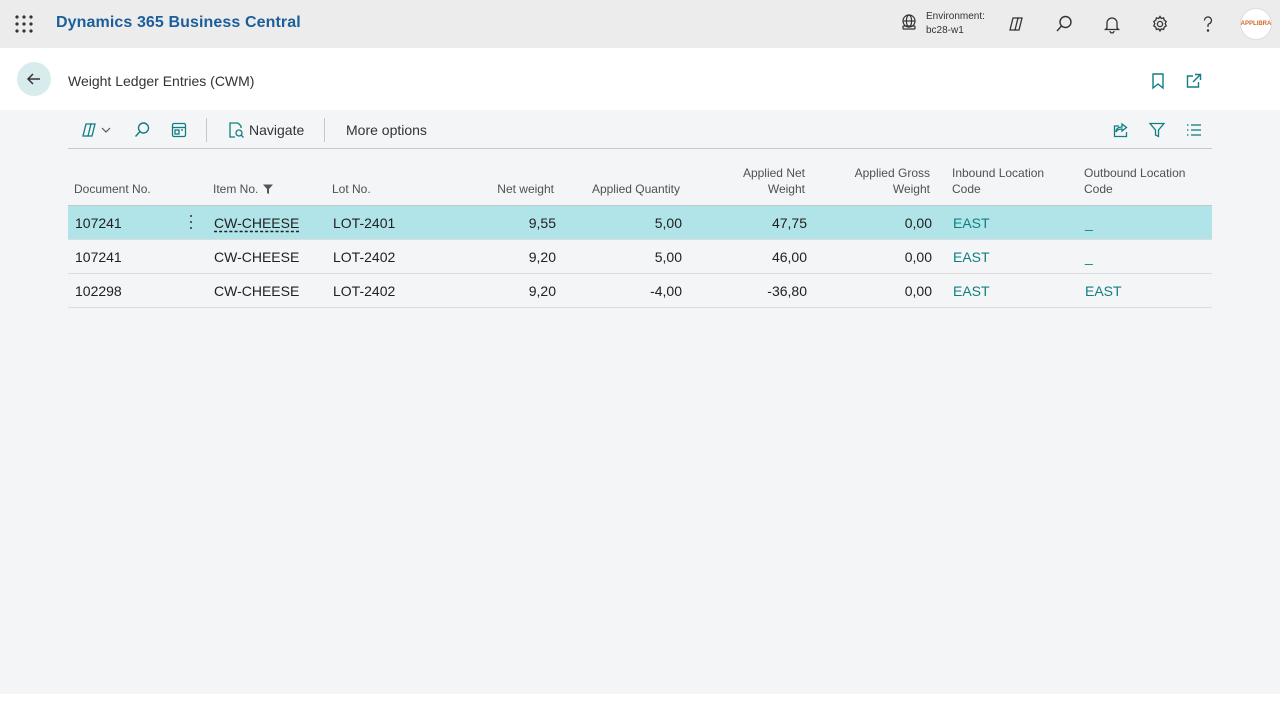 The width and height of the screenshot is (1280, 720). I want to click on gear-icon, so click(1160, 24).